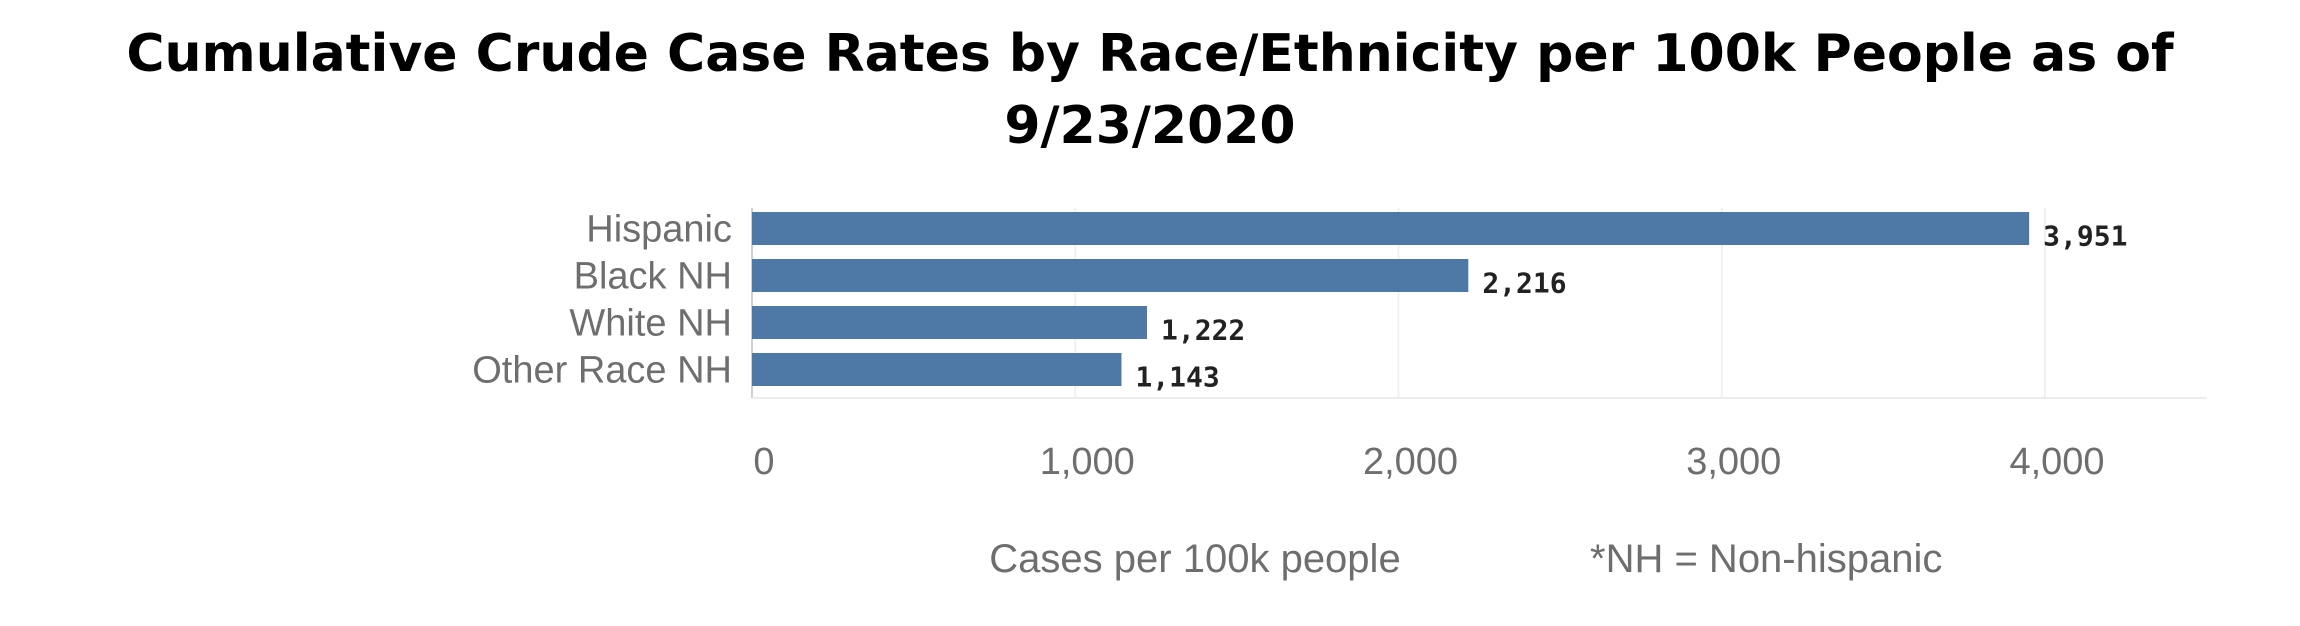 This screenshot has height=626, width=2300. Describe the element at coordinates (1177, 377) in the screenshot. I see `data-label: 1,143` at that location.